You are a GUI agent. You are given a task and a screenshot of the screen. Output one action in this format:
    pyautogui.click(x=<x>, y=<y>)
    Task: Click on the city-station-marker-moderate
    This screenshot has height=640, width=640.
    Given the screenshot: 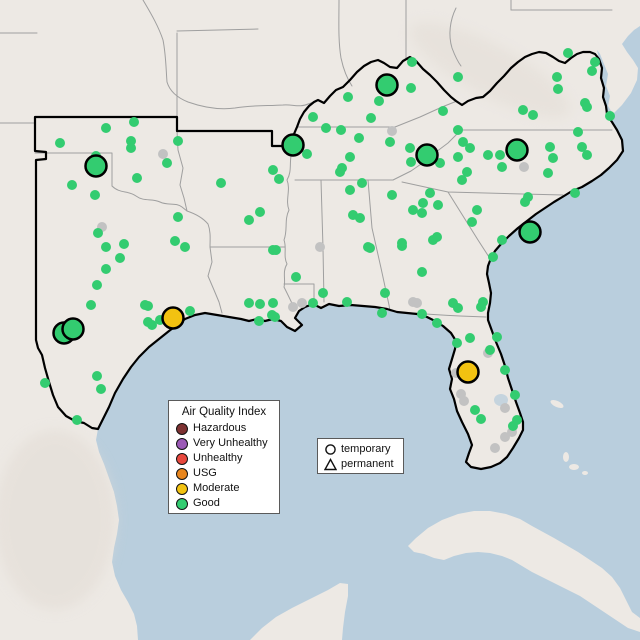 What is the action you would take?
    pyautogui.click(x=468, y=372)
    